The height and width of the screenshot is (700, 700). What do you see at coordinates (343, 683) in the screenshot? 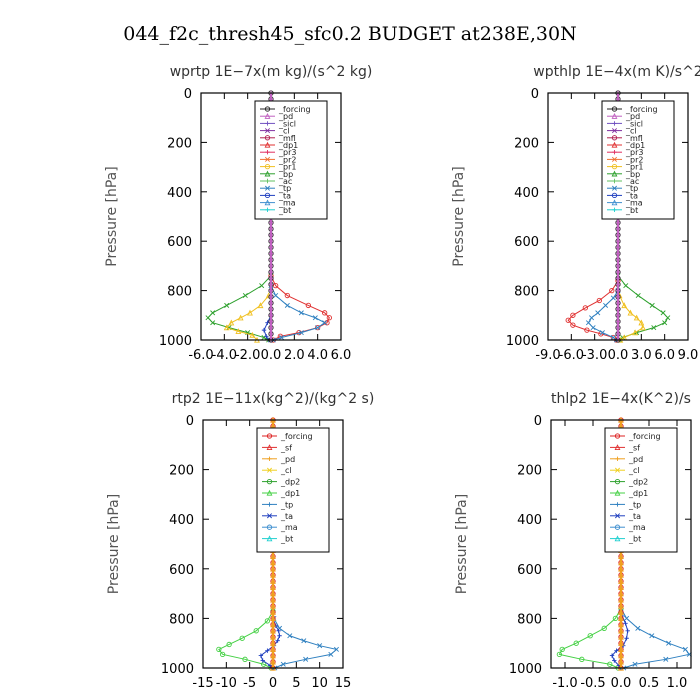
I see `x-tick-label: 15` at bounding box center [343, 683].